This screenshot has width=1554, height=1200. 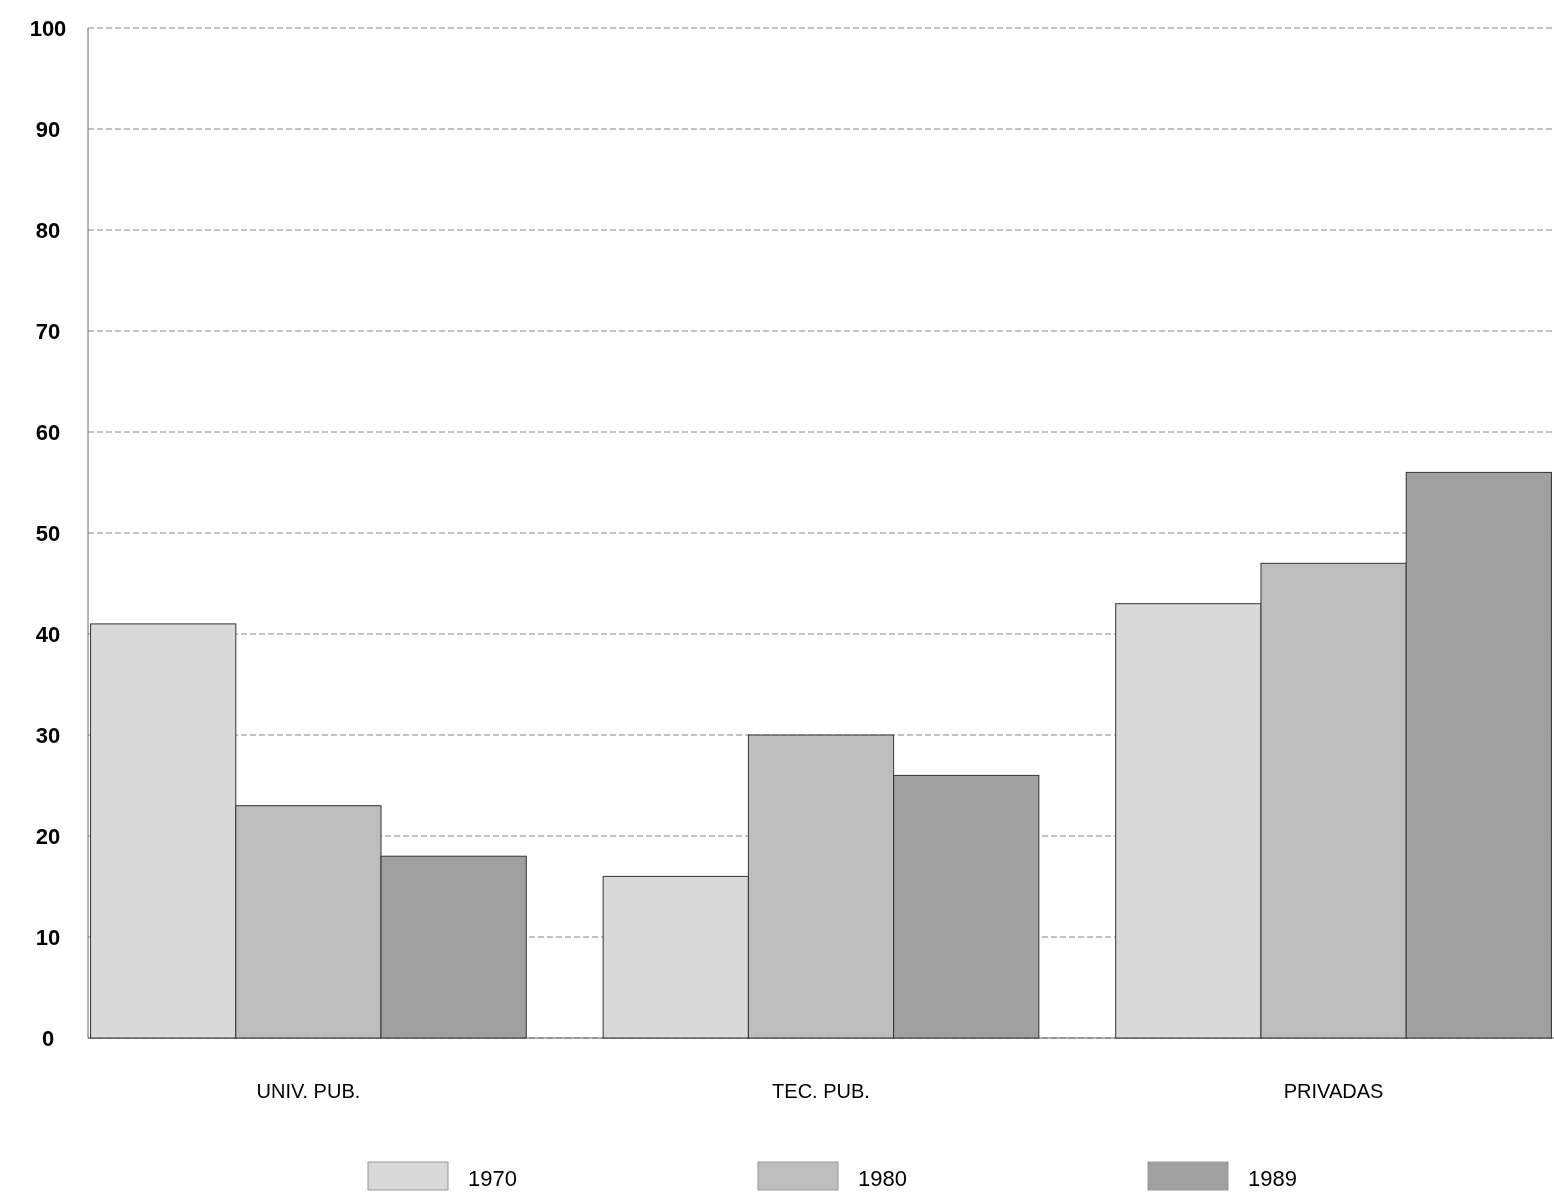 I want to click on y-tick-label: 30, so click(x=48, y=735).